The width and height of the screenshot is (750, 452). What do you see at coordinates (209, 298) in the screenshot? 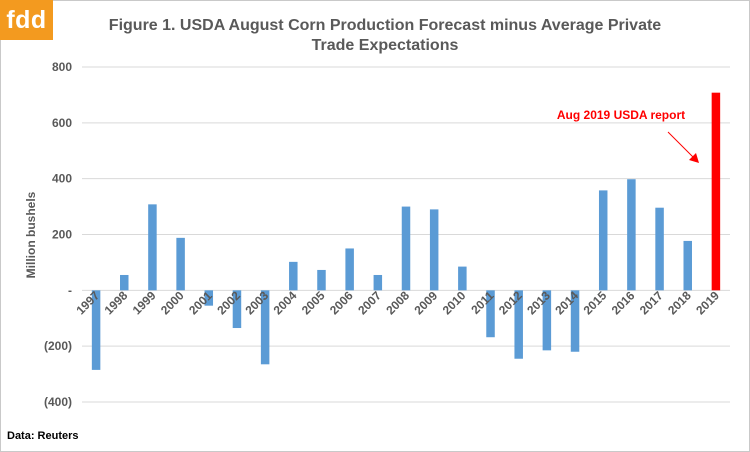
I see `bar-2001` at bounding box center [209, 298].